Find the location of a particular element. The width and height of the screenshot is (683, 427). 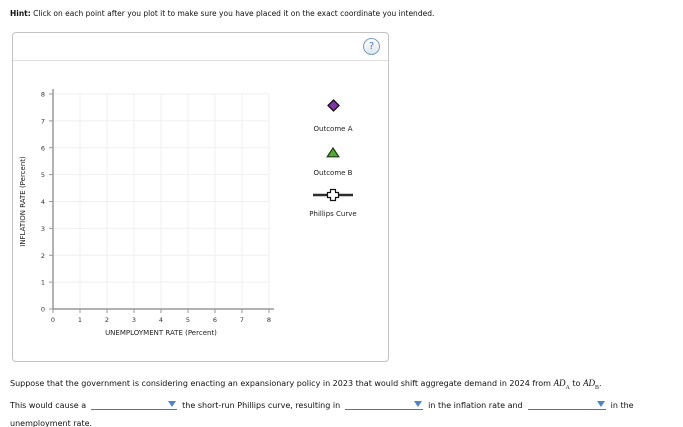

ad-a-symbol: ADA is located at coordinates (561, 384).